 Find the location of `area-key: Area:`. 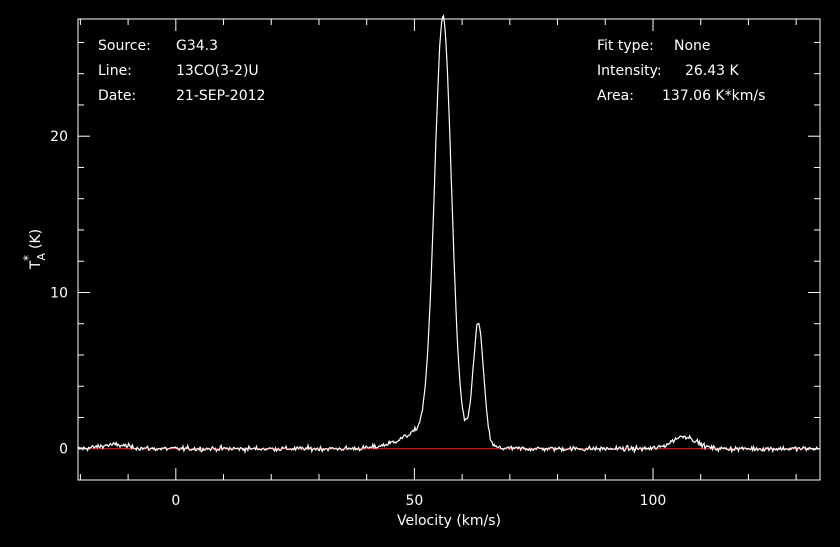

area-key: Area: is located at coordinates (615, 96).